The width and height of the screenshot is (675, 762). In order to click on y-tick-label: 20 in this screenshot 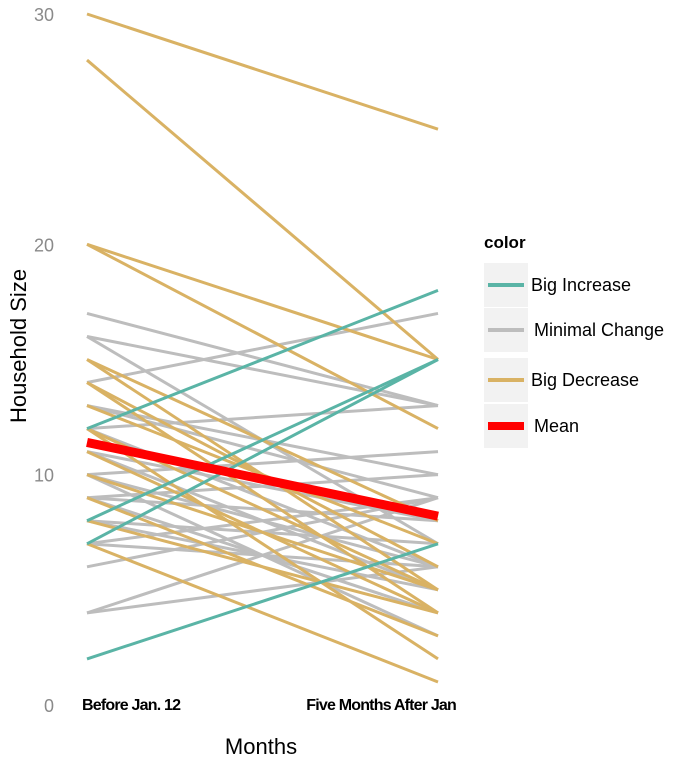, I will do `click(44, 245)`.